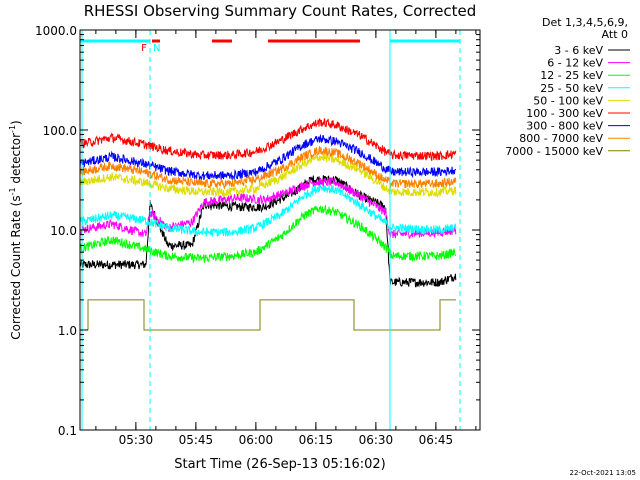  What do you see at coordinates (16, 160) in the screenshot?
I see `y-axis-label-tail: detector` at bounding box center [16, 160].